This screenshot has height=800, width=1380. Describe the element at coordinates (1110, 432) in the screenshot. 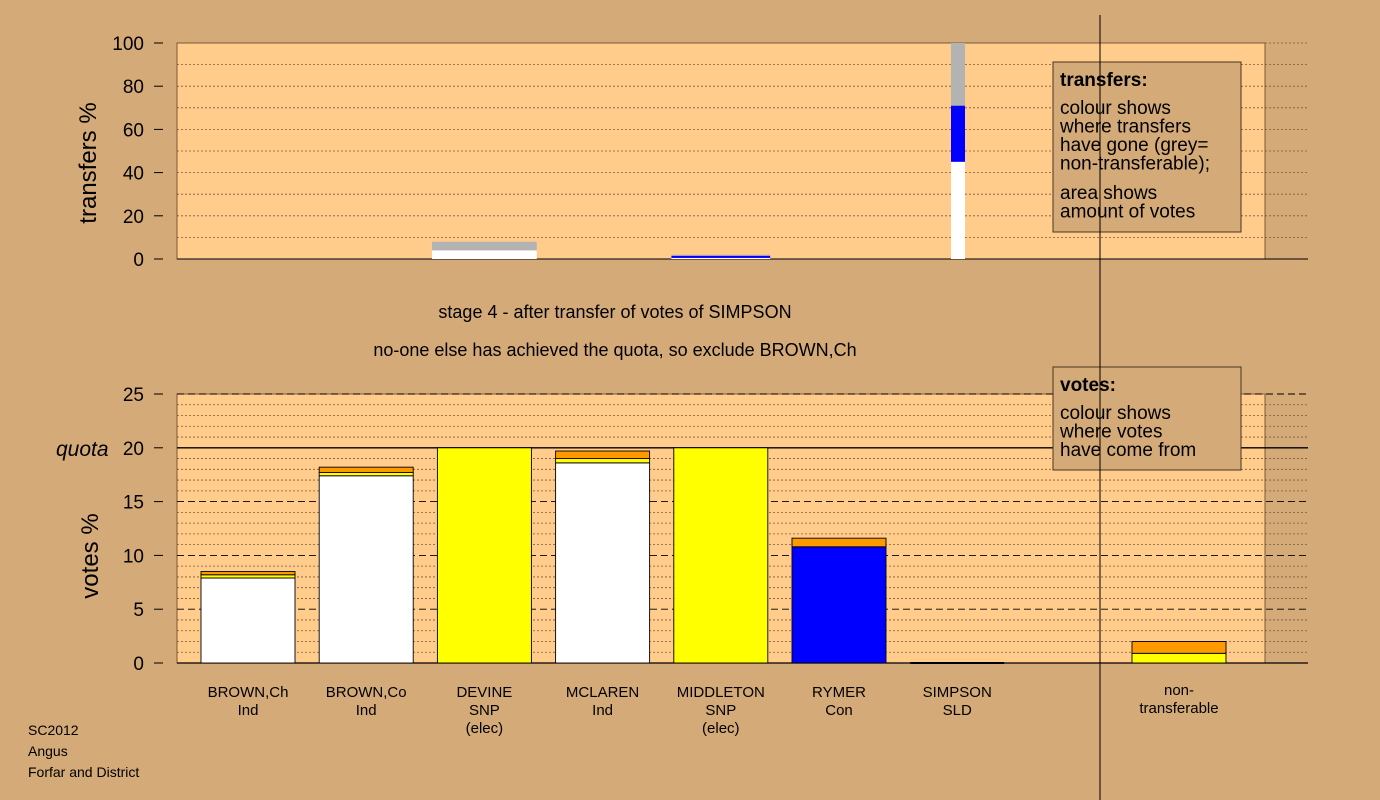

I see `legend-text: where votes` at that location.